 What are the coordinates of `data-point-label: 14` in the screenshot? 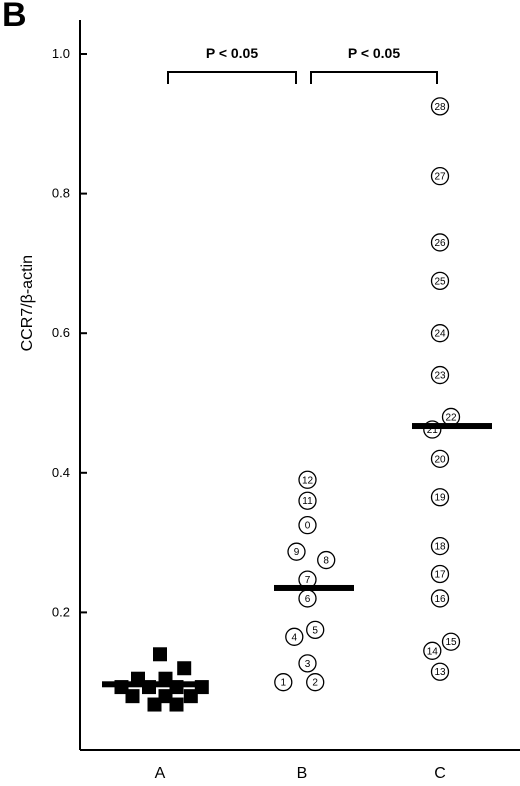 It's located at (433, 651).